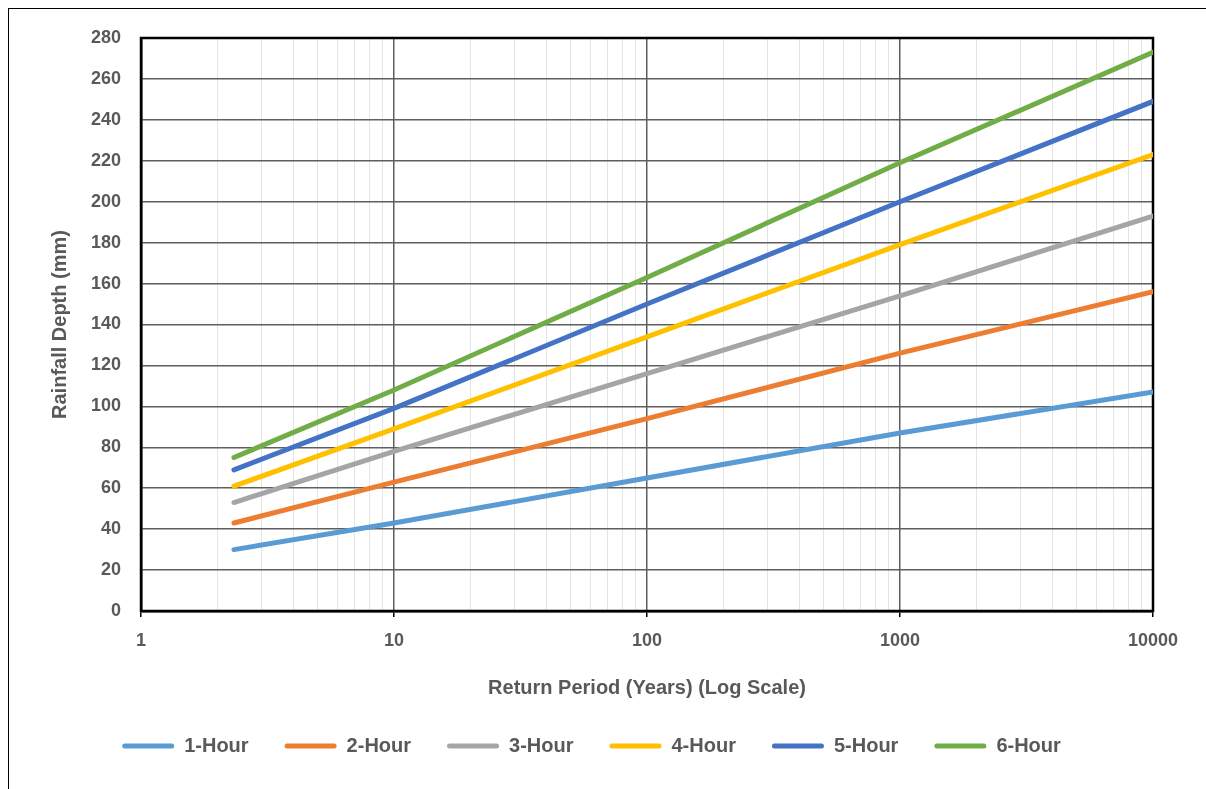 The width and height of the screenshot is (1206, 789). I want to click on legend-label: 5-Hour, so click(866, 744).